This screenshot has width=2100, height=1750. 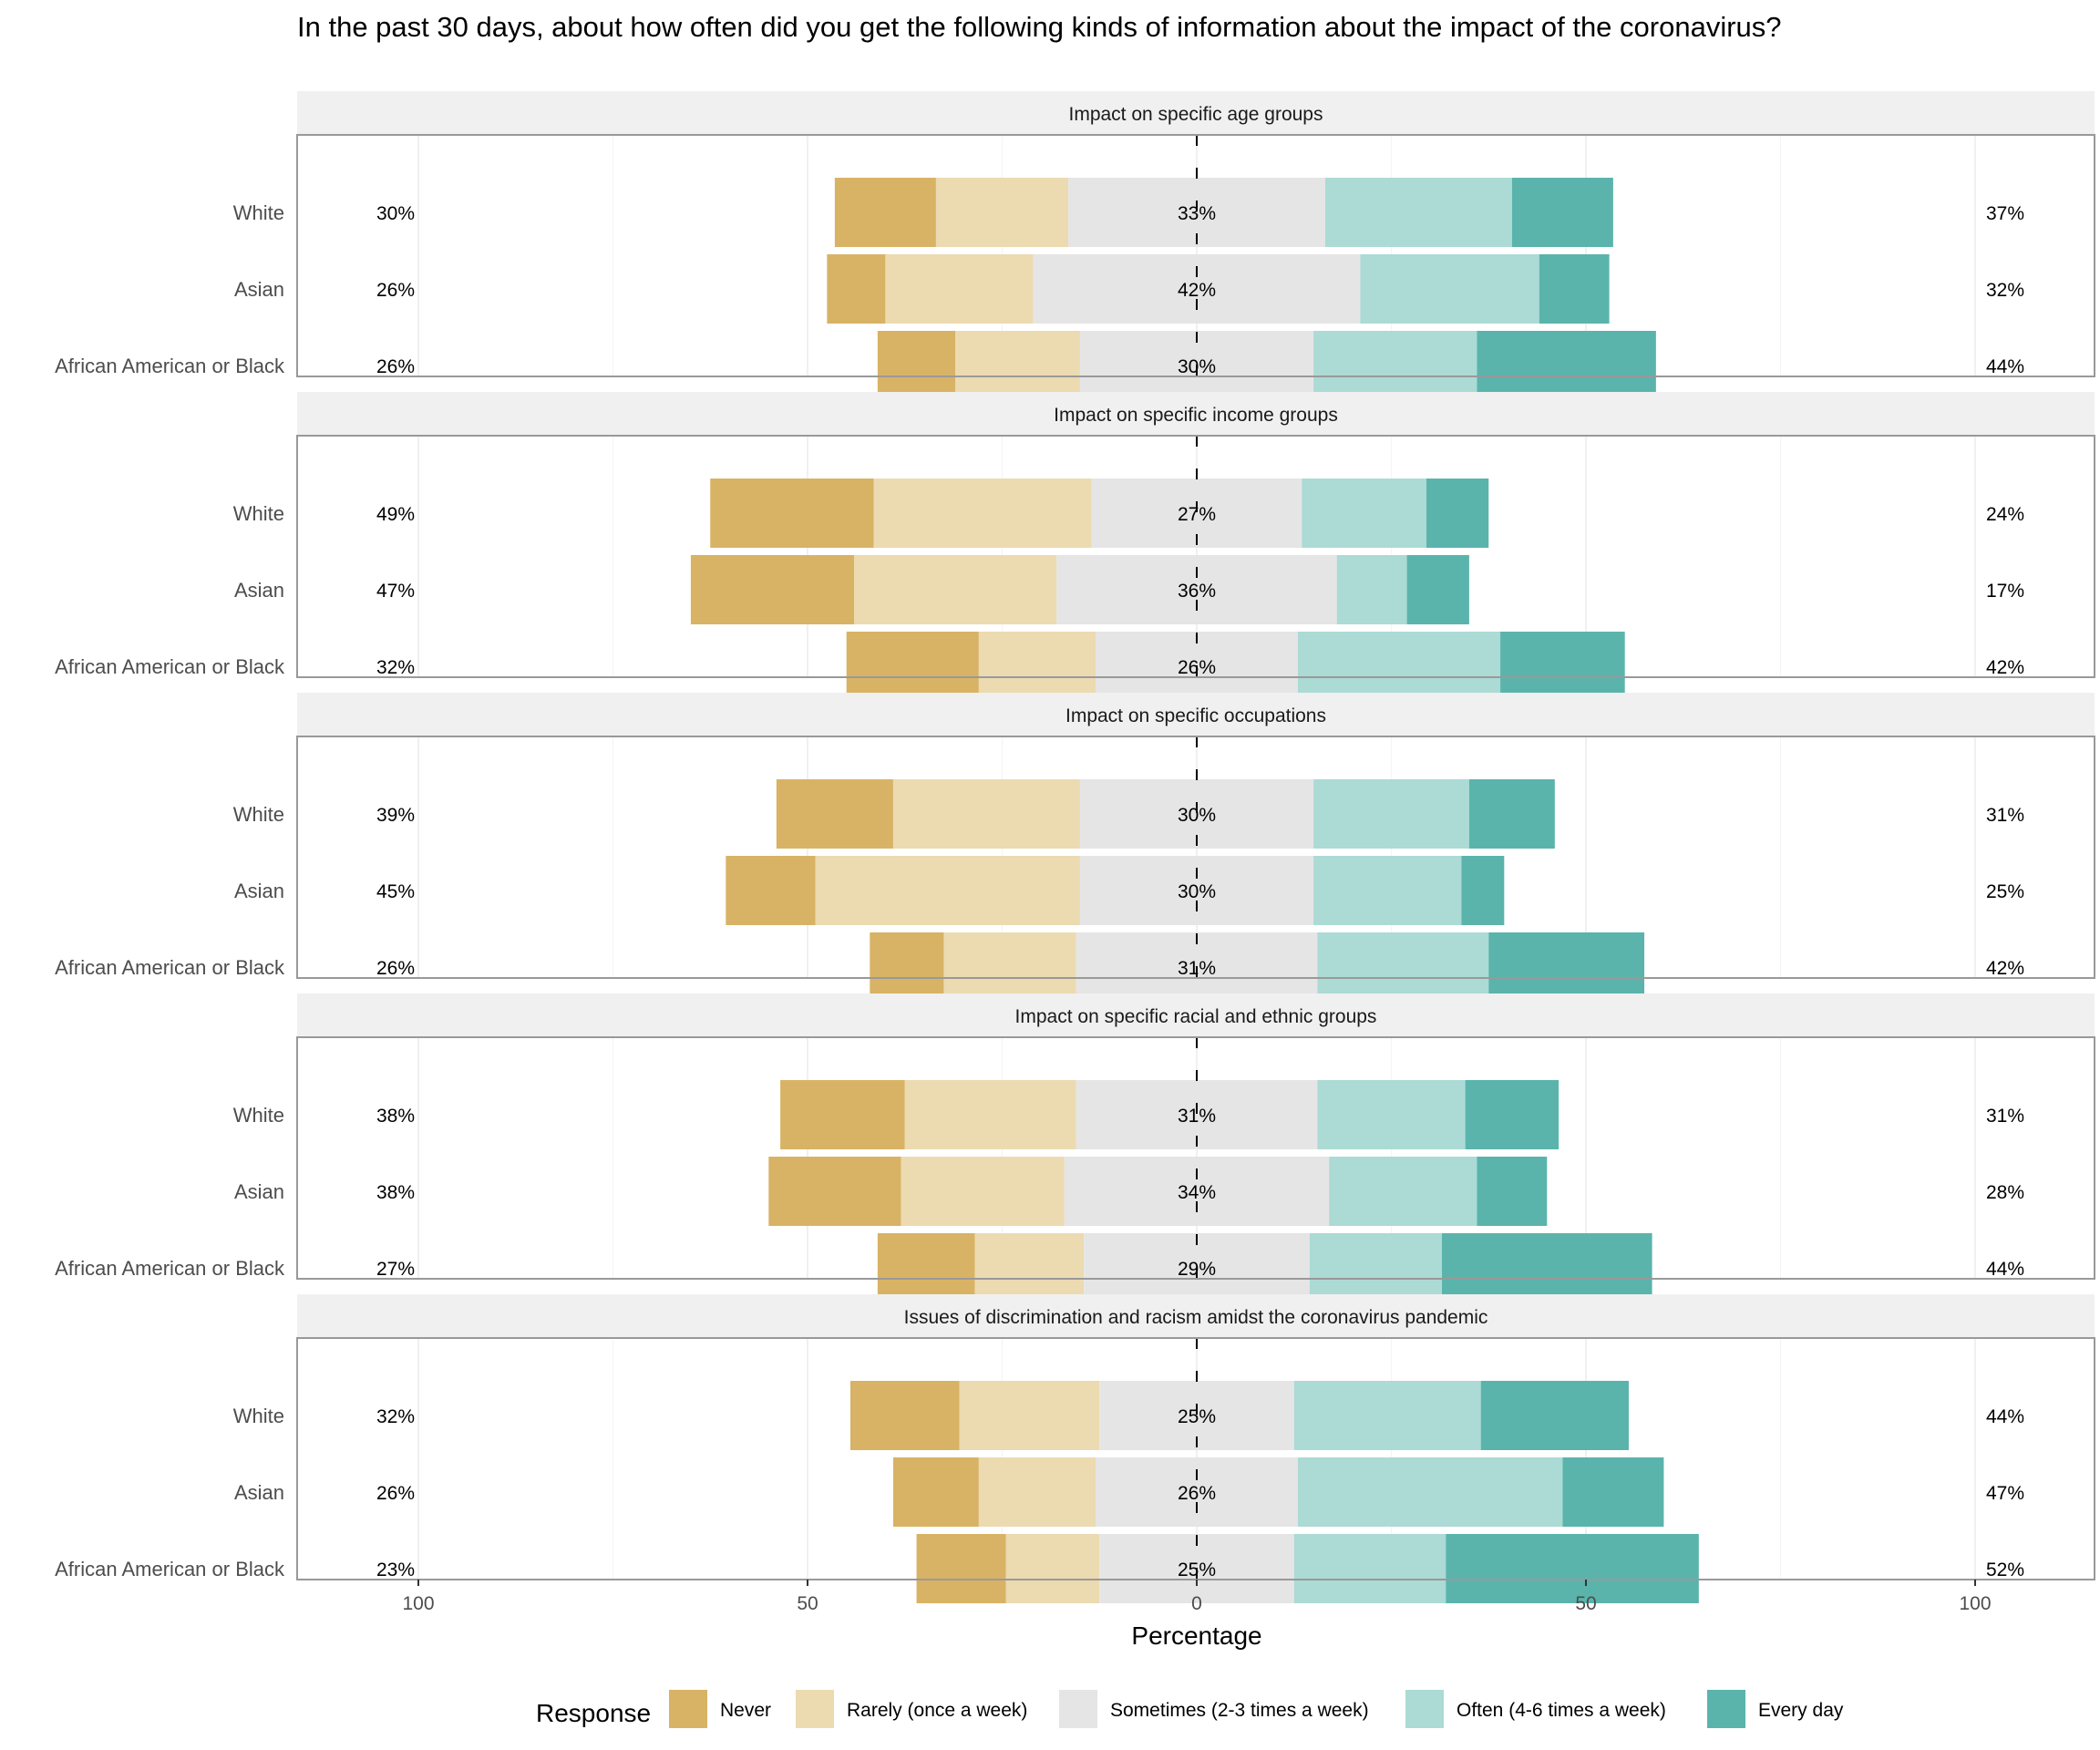 I want to click on bar-row: Asian 26% 42% 32%, so click(x=1129, y=289).